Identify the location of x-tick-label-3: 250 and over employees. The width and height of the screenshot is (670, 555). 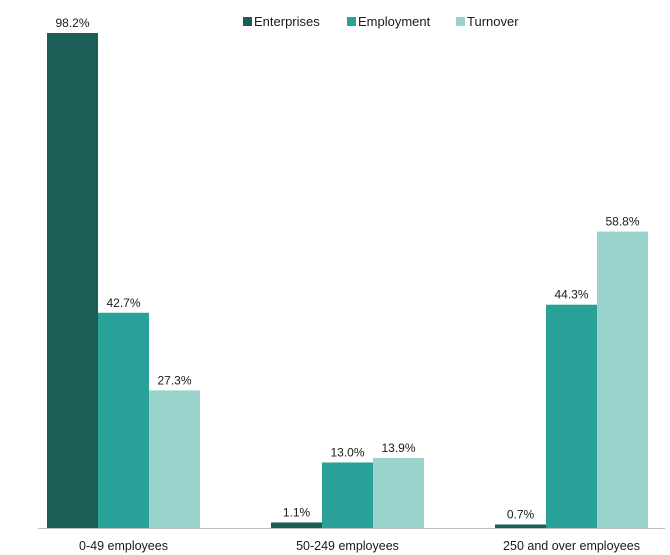
(571, 546).